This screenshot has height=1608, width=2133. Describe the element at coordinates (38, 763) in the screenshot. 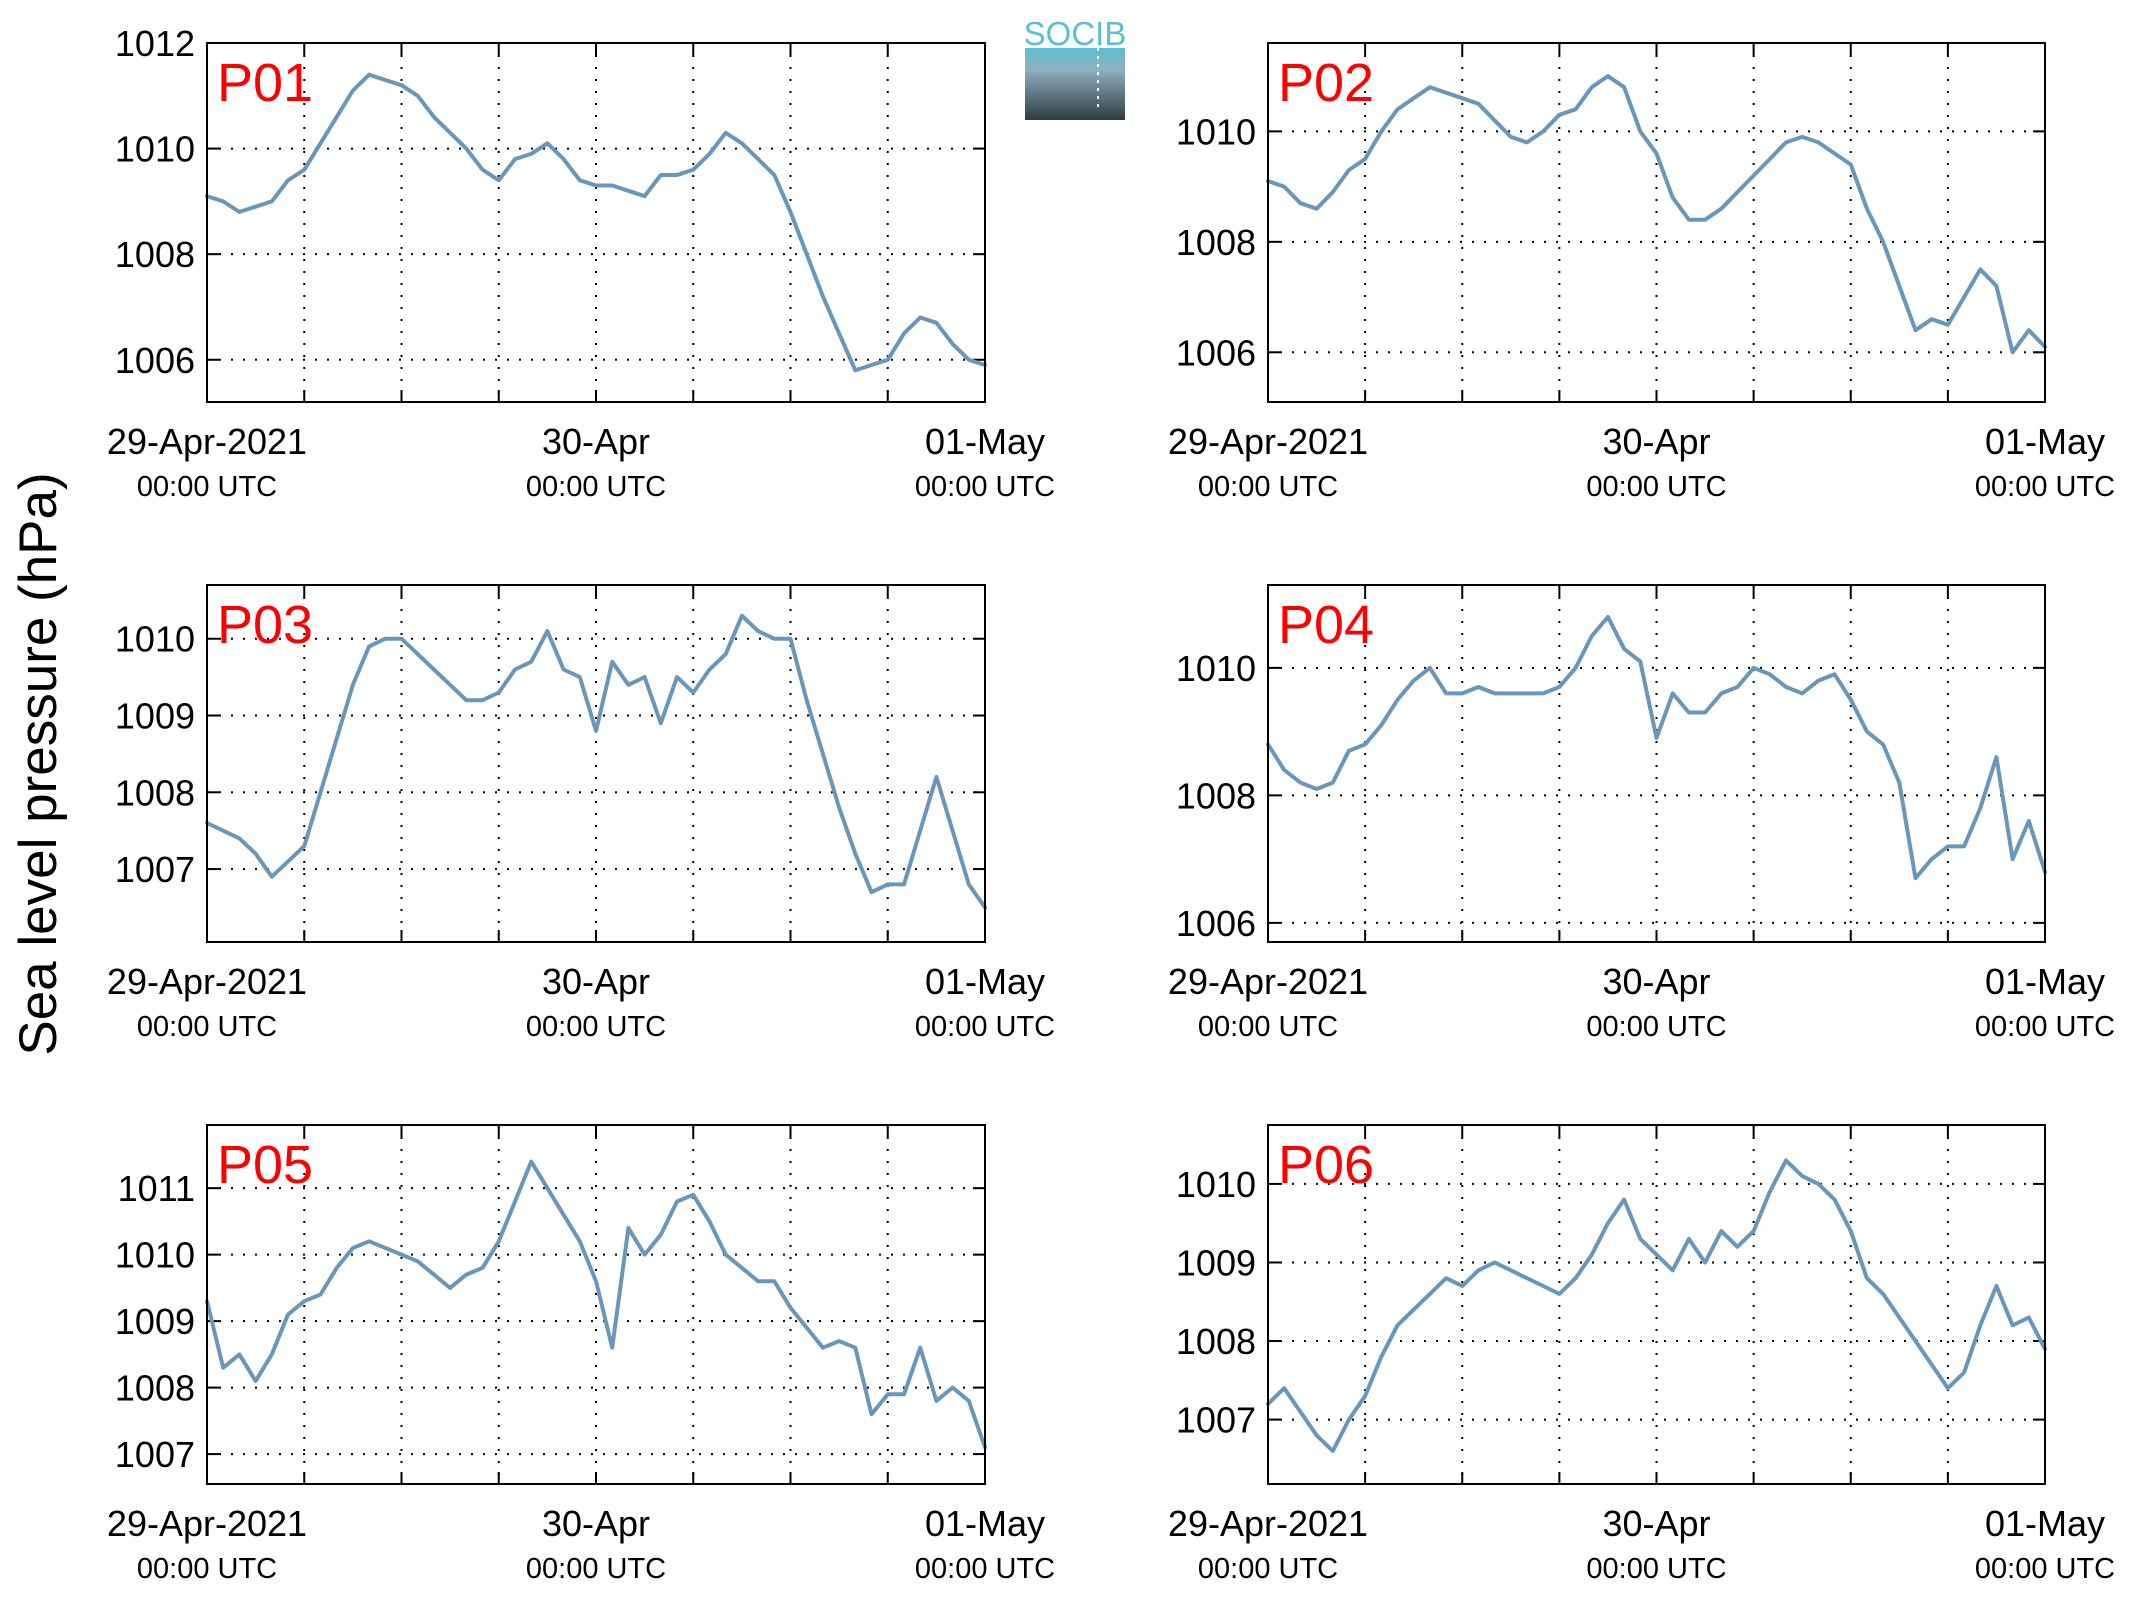

I see `shared-y-axis-label: Sea level pressure (hPa)` at that location.